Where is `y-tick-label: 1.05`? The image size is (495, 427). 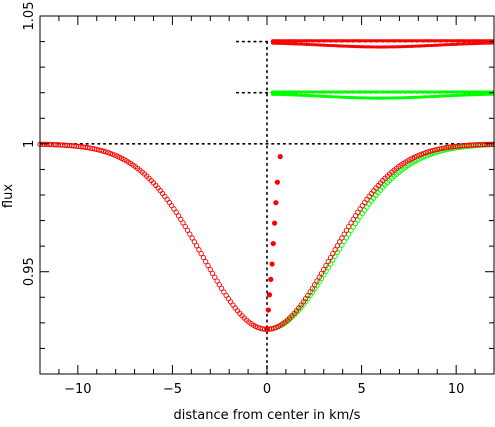 y-tick-label: 1.05 is located at coordinates (29, 16).